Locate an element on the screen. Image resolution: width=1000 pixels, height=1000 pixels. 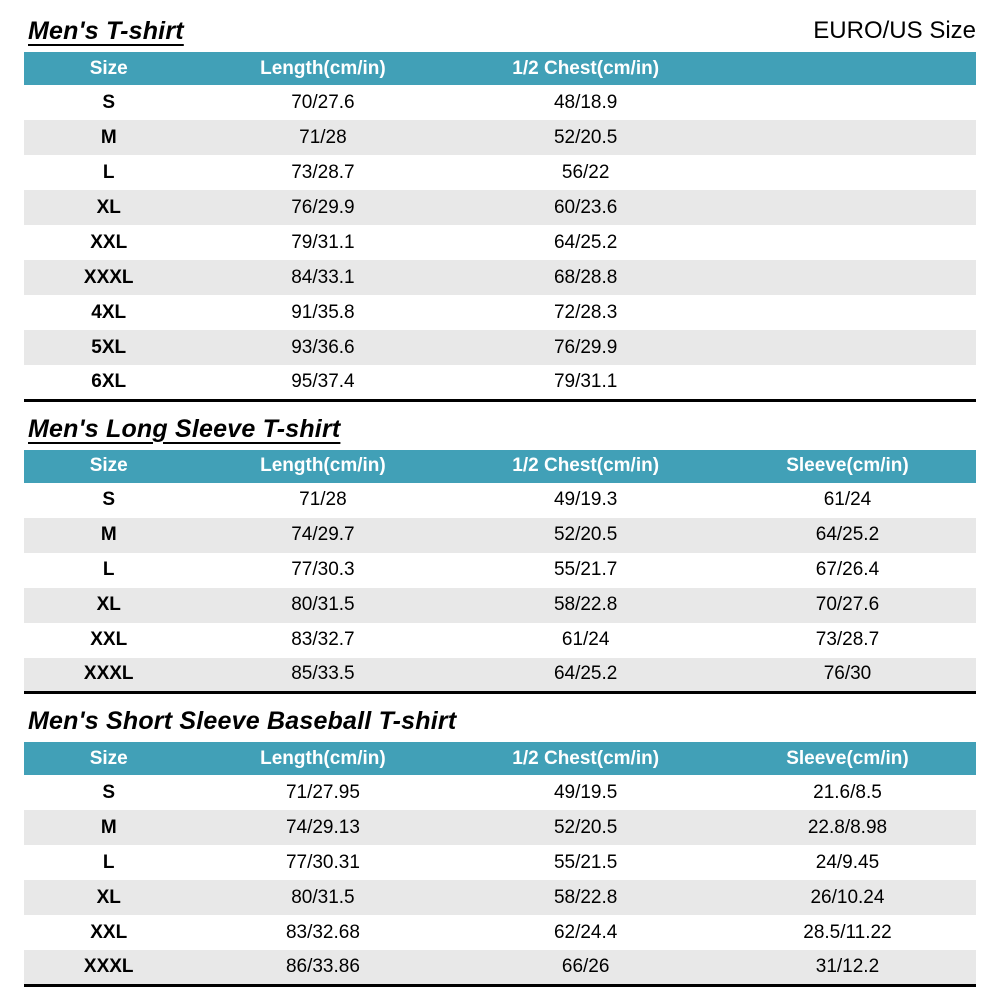
size-cell: 4XL is located at coordinates (109, 312).